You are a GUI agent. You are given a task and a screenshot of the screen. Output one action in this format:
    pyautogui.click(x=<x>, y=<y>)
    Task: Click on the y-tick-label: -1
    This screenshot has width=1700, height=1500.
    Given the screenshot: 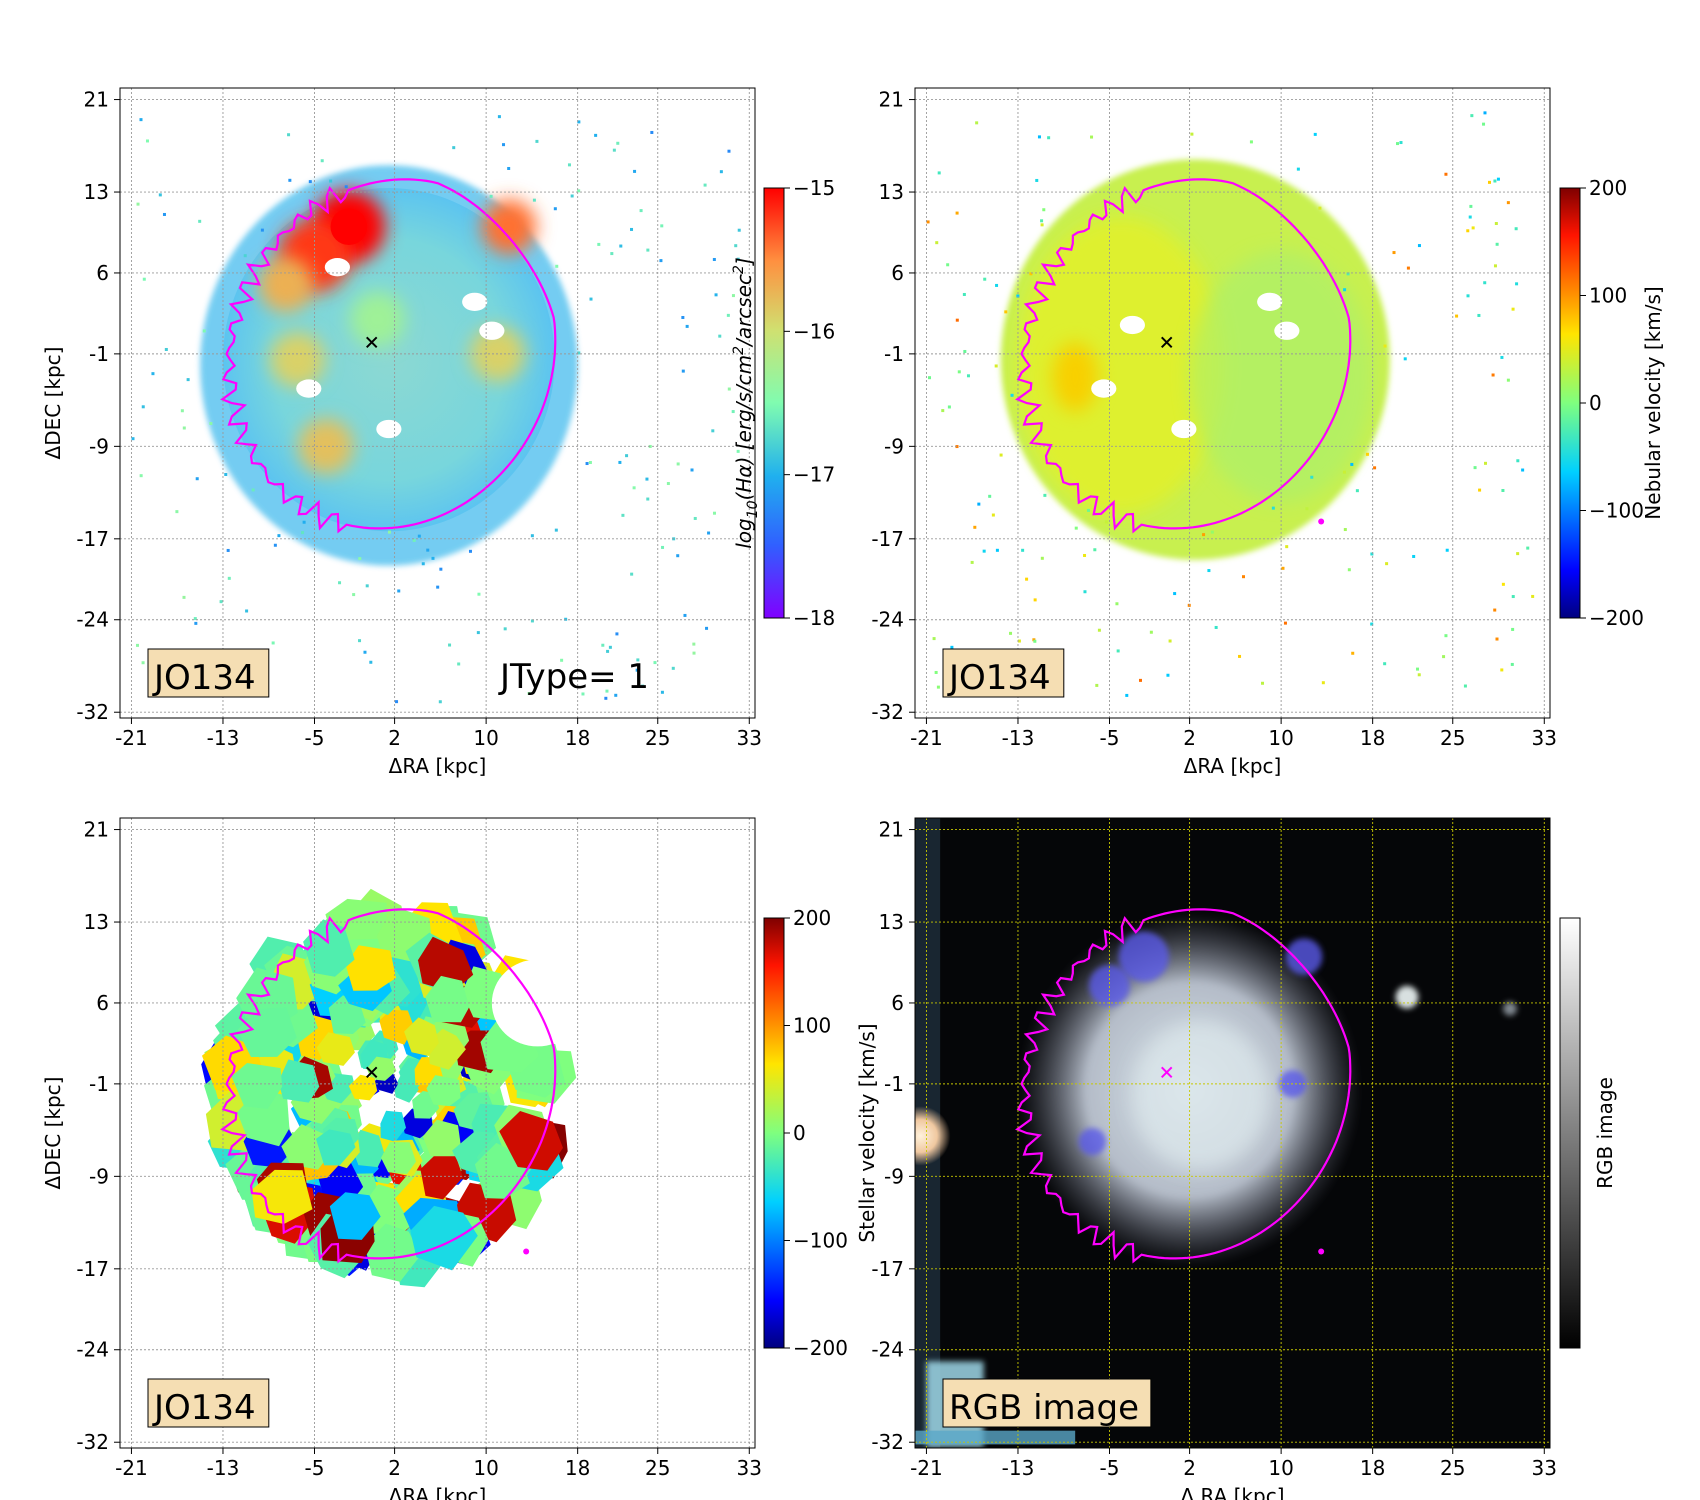 What is the action you would take?
    pyautogui.click(x=894, y=354)
    